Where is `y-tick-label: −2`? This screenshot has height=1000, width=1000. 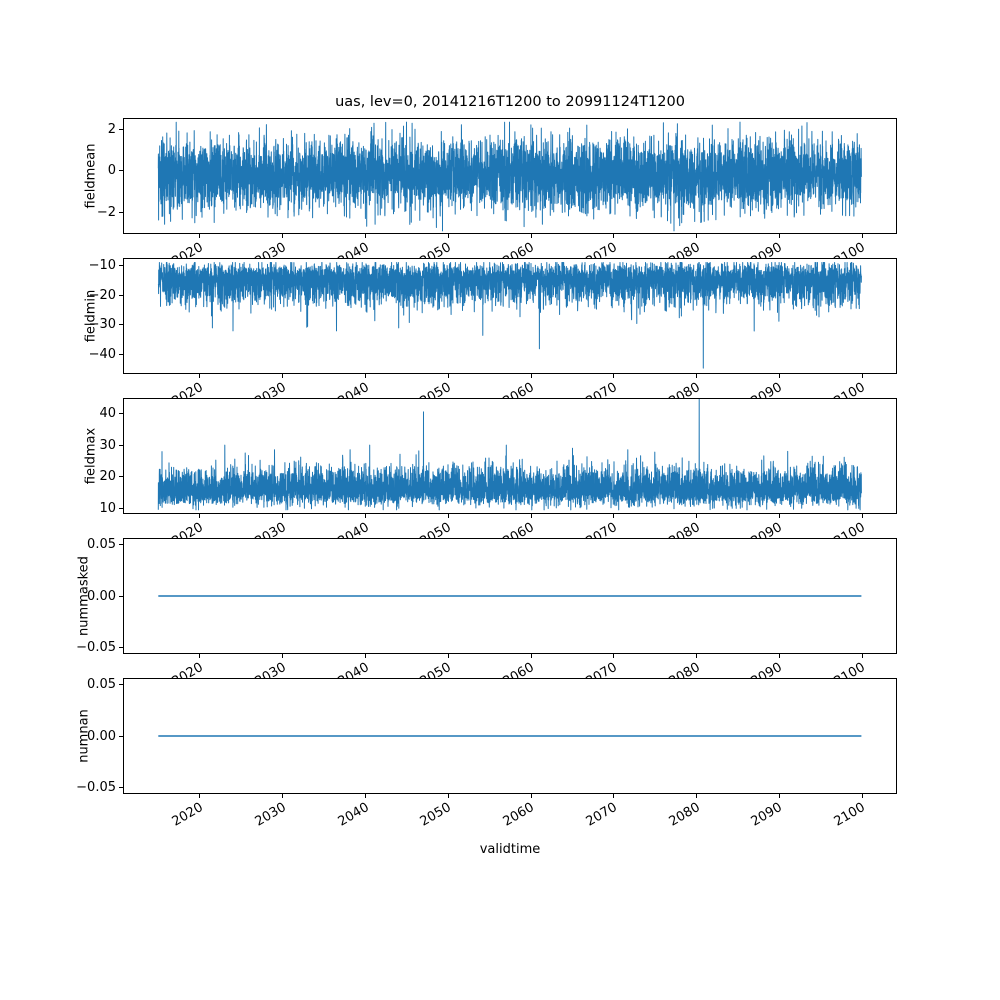
y-tick-label: −2 is located at coordinates (106, 212).